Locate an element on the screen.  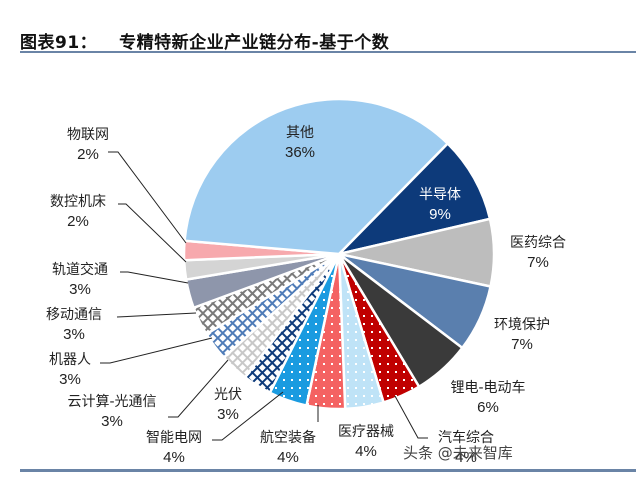
label-name: 其他 is located at coordinates (300, 133).